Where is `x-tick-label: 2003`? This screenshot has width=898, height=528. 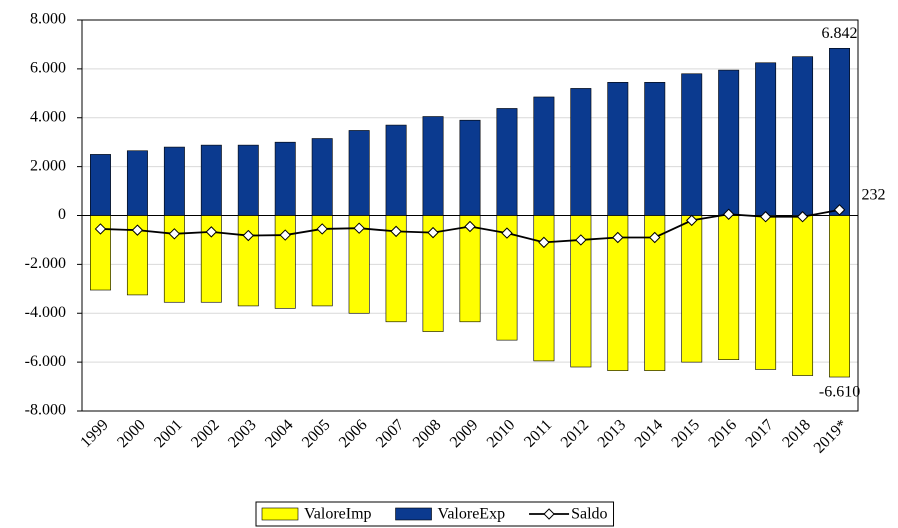
x-tick-label: 2003 is located at coordinates (242, 433).